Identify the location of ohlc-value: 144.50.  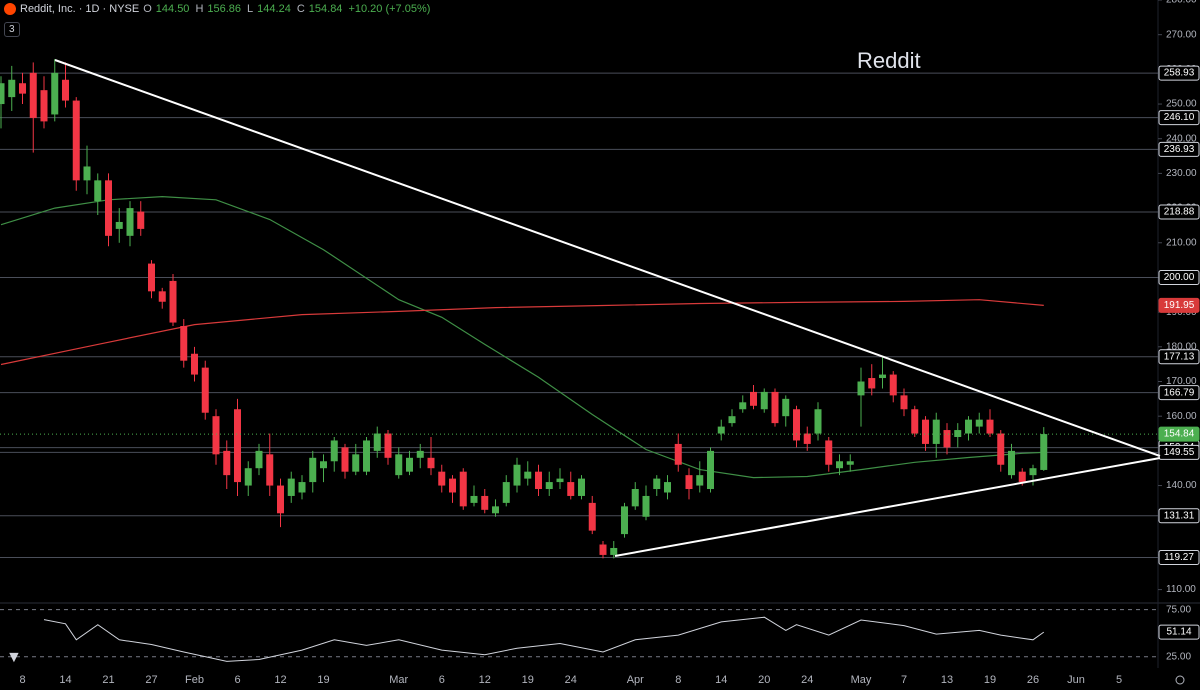
(172, 9).